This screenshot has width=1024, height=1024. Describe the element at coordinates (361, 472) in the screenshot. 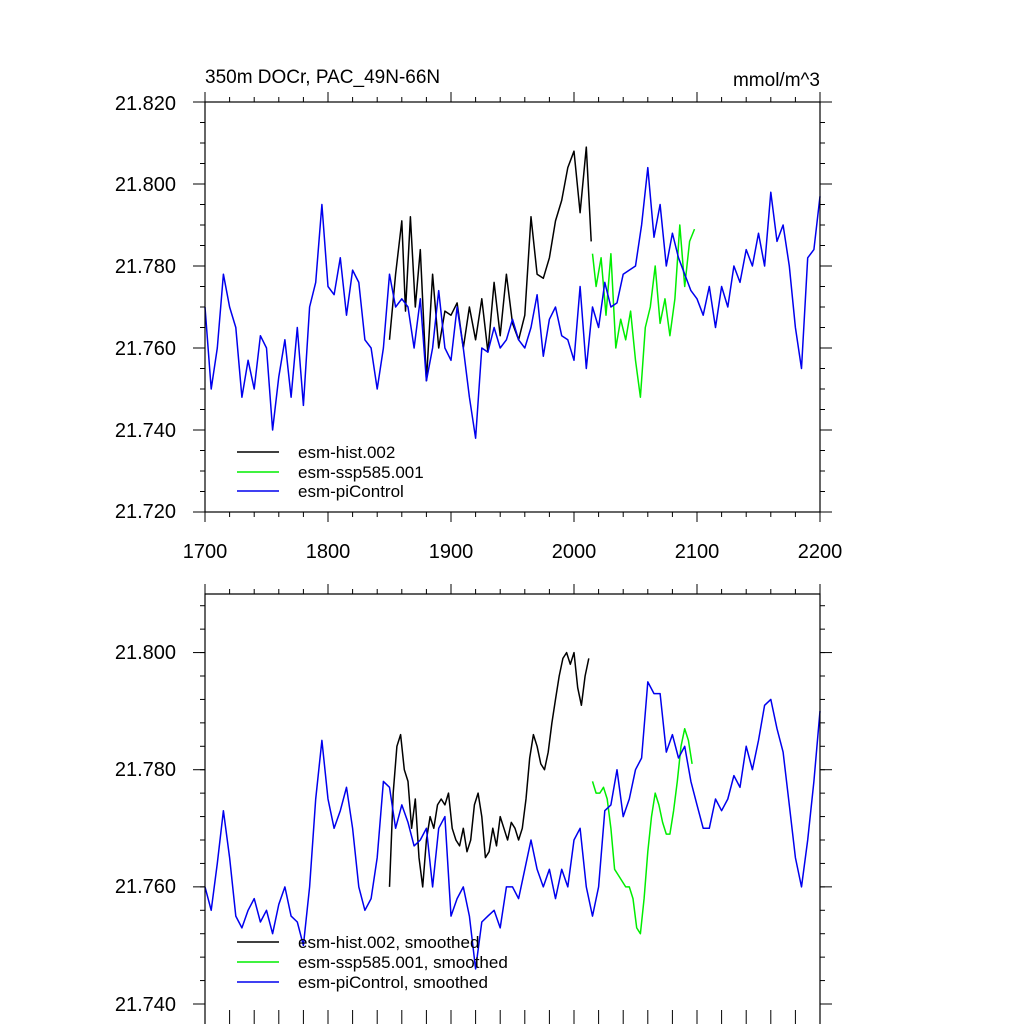

I see `legend-label-ssp585: esm-ssp585.001` at that location.